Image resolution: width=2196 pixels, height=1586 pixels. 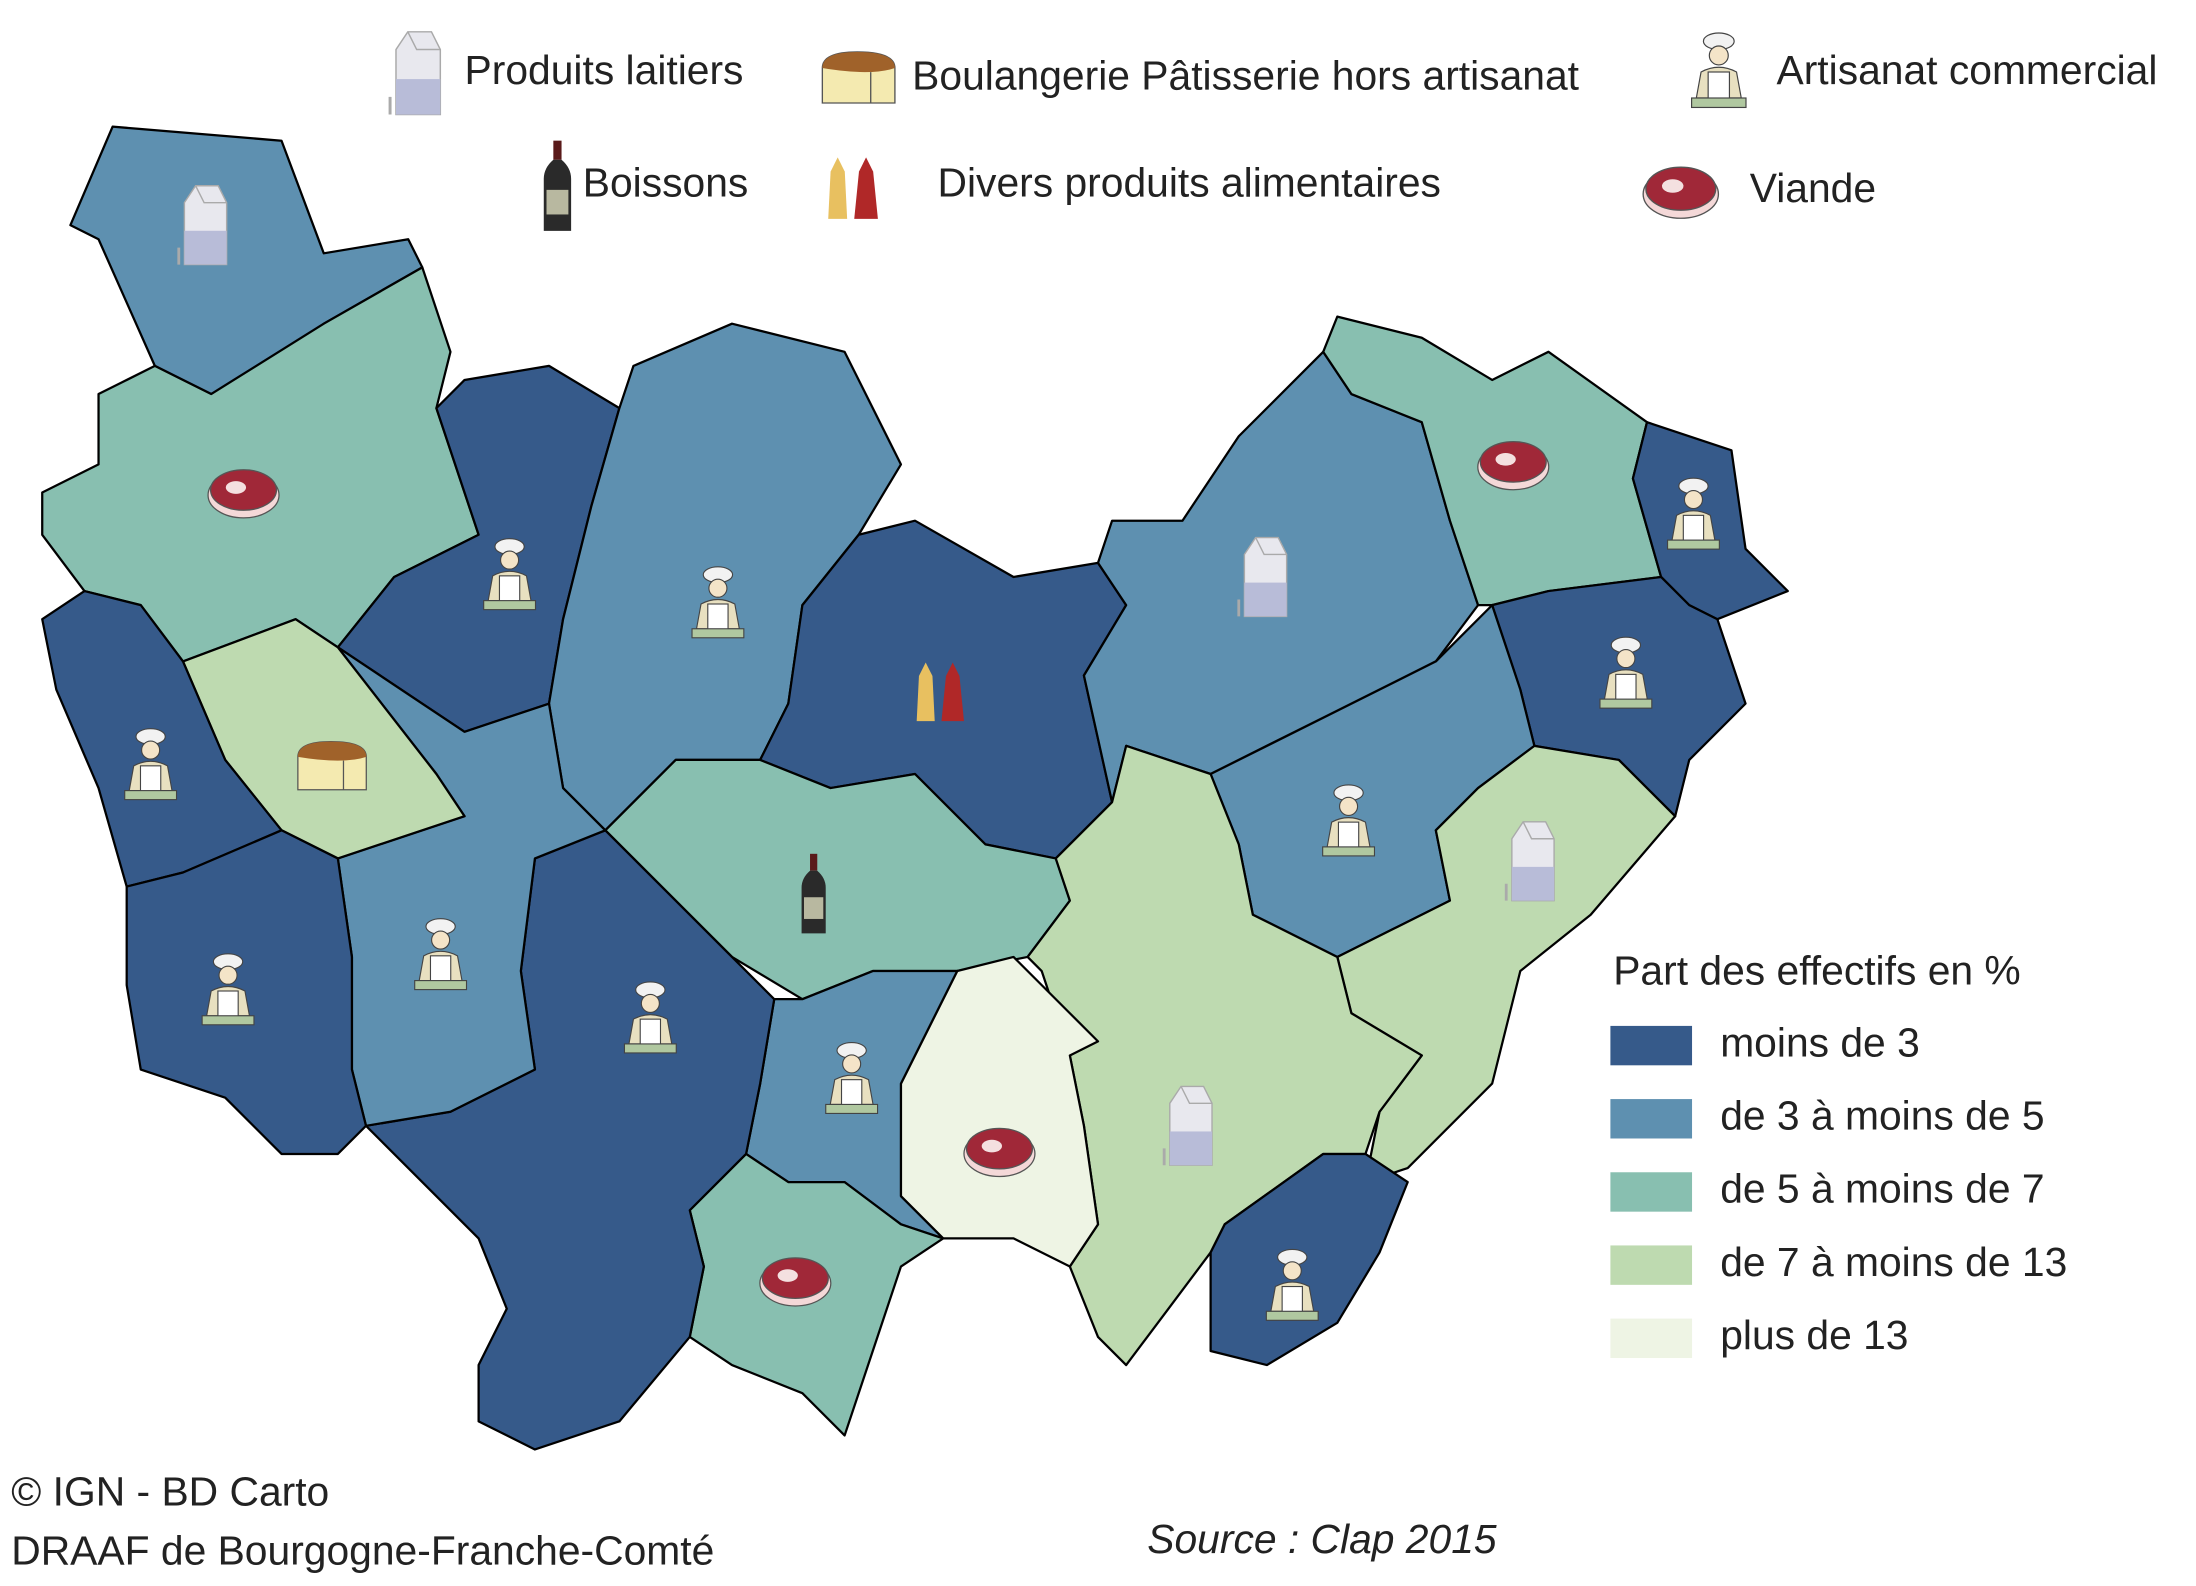 I want to click on legend-label: Divers produits alimentaires, so click(x=1189, y=183).